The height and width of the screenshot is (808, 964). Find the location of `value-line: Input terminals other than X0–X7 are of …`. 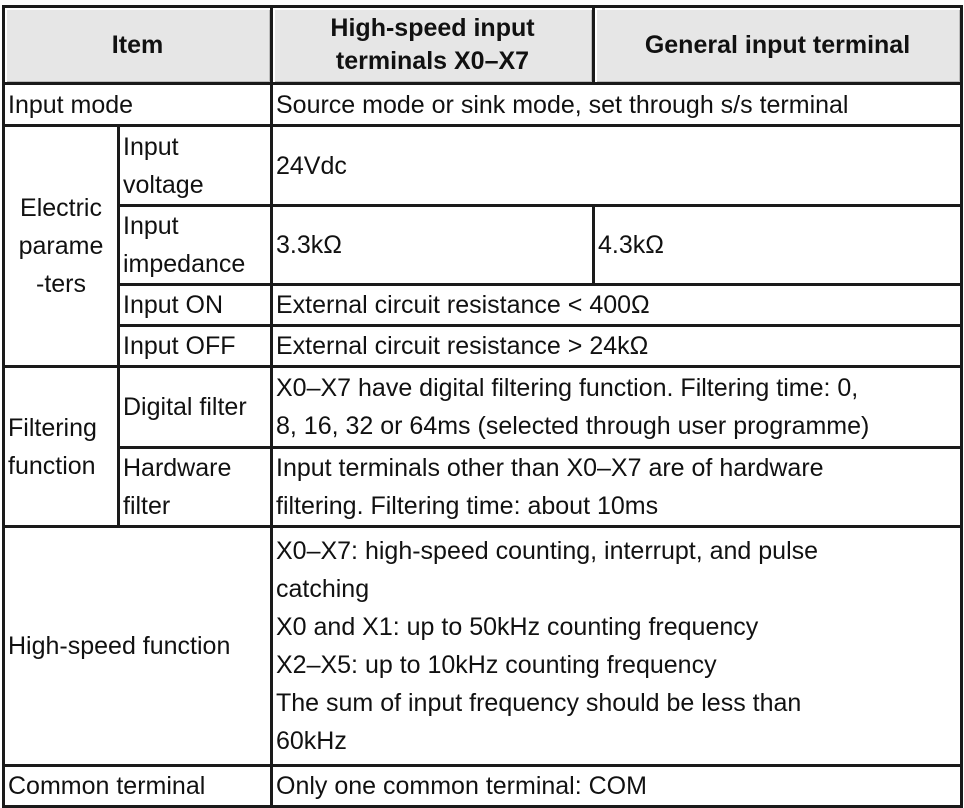

value-line: Input terminals other than X0–X7 are of … is located at coordinates (550, 468).